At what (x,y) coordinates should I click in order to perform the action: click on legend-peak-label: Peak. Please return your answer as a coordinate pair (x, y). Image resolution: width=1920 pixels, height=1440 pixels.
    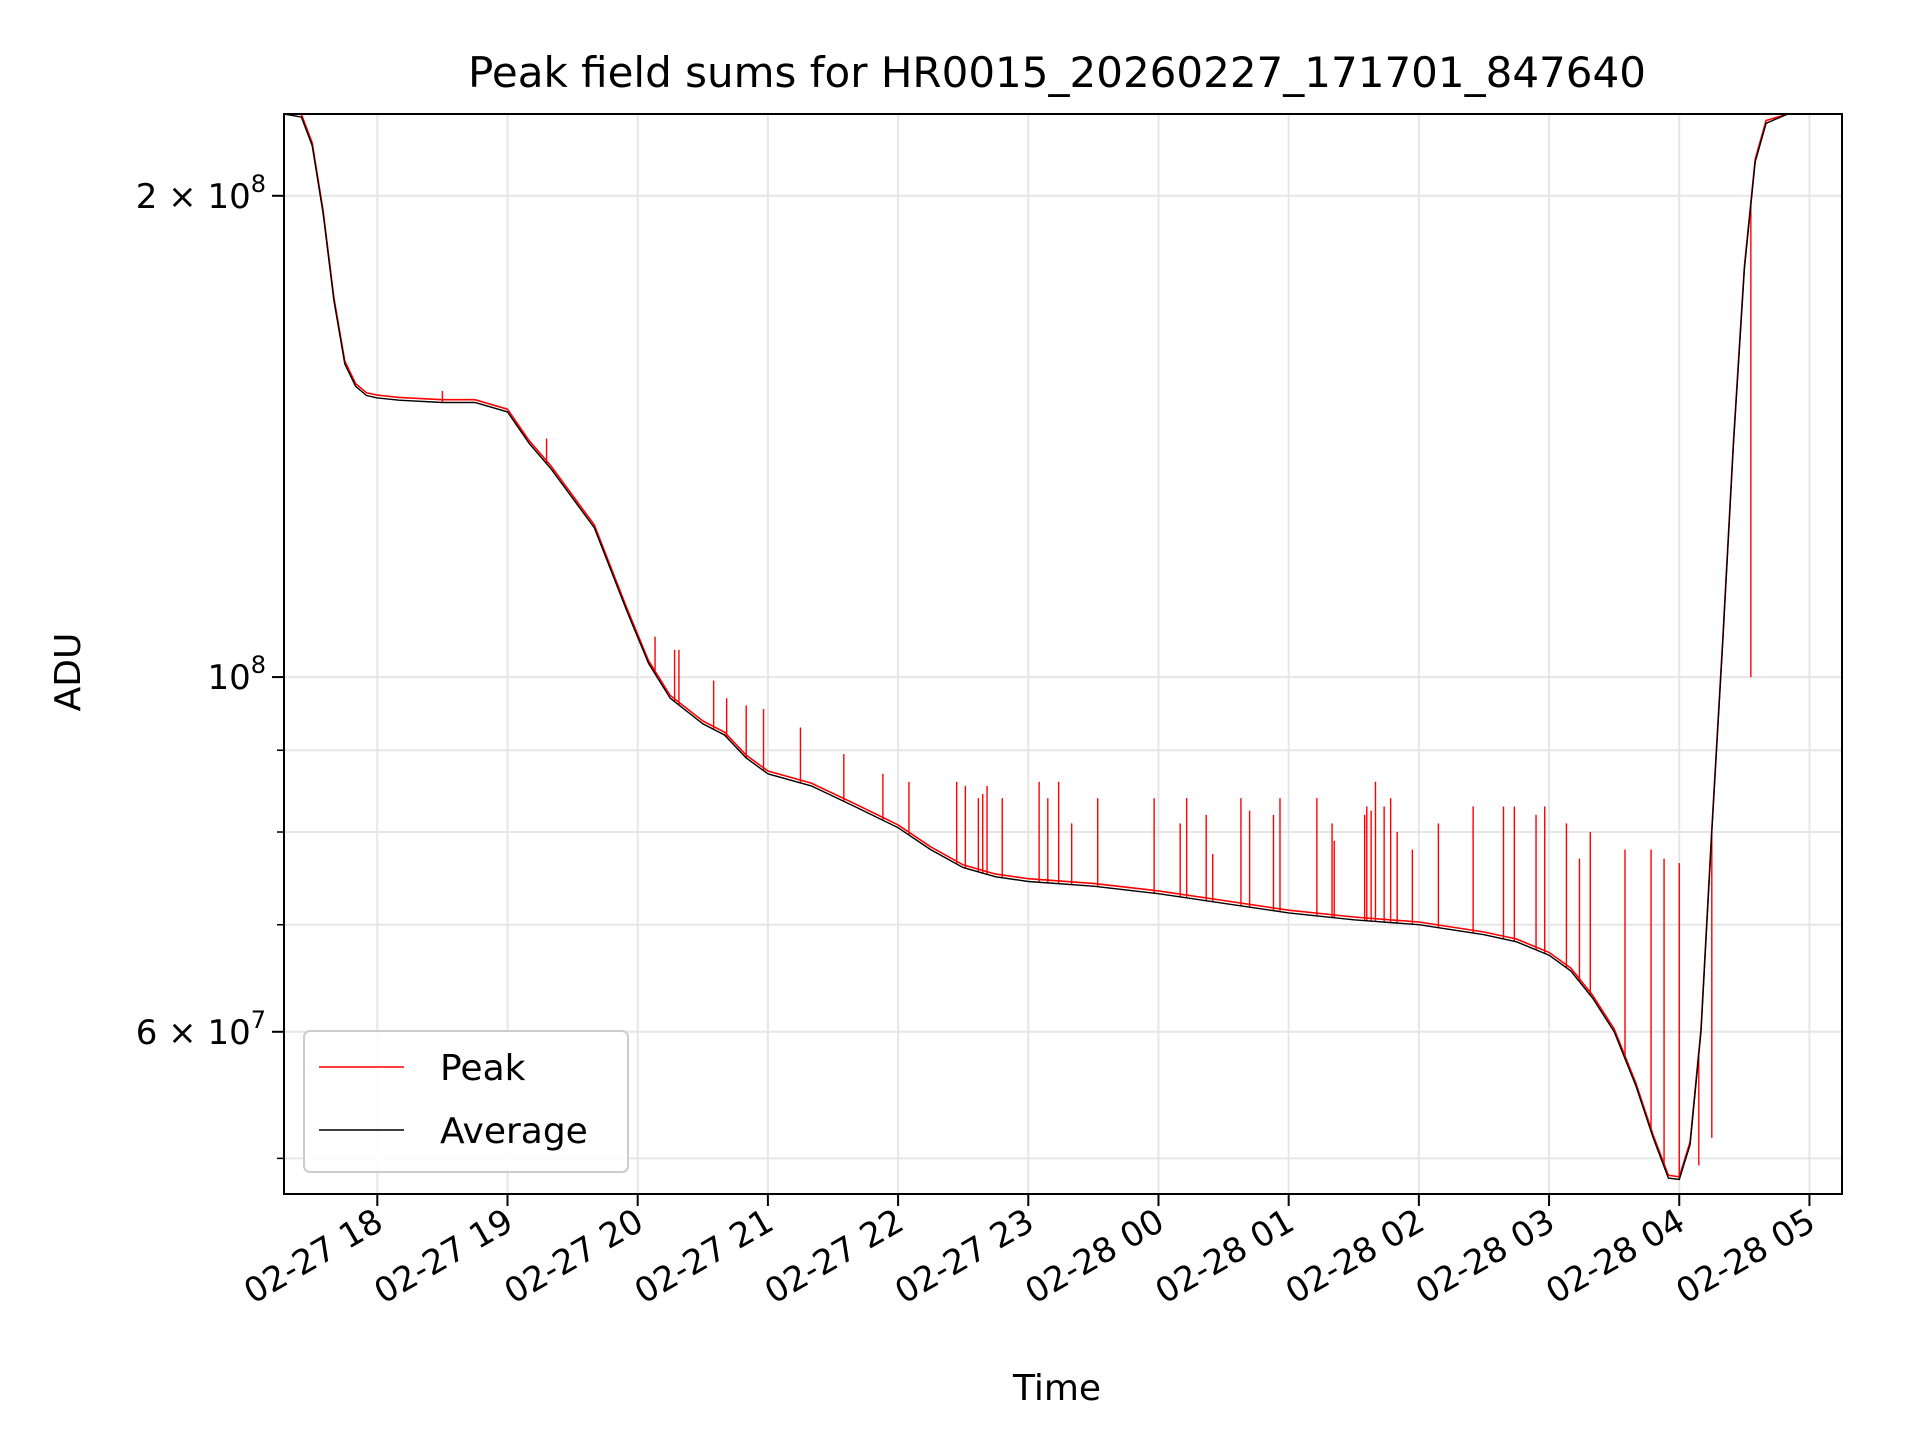
    Looking at the image, I should click on (483, 1068).